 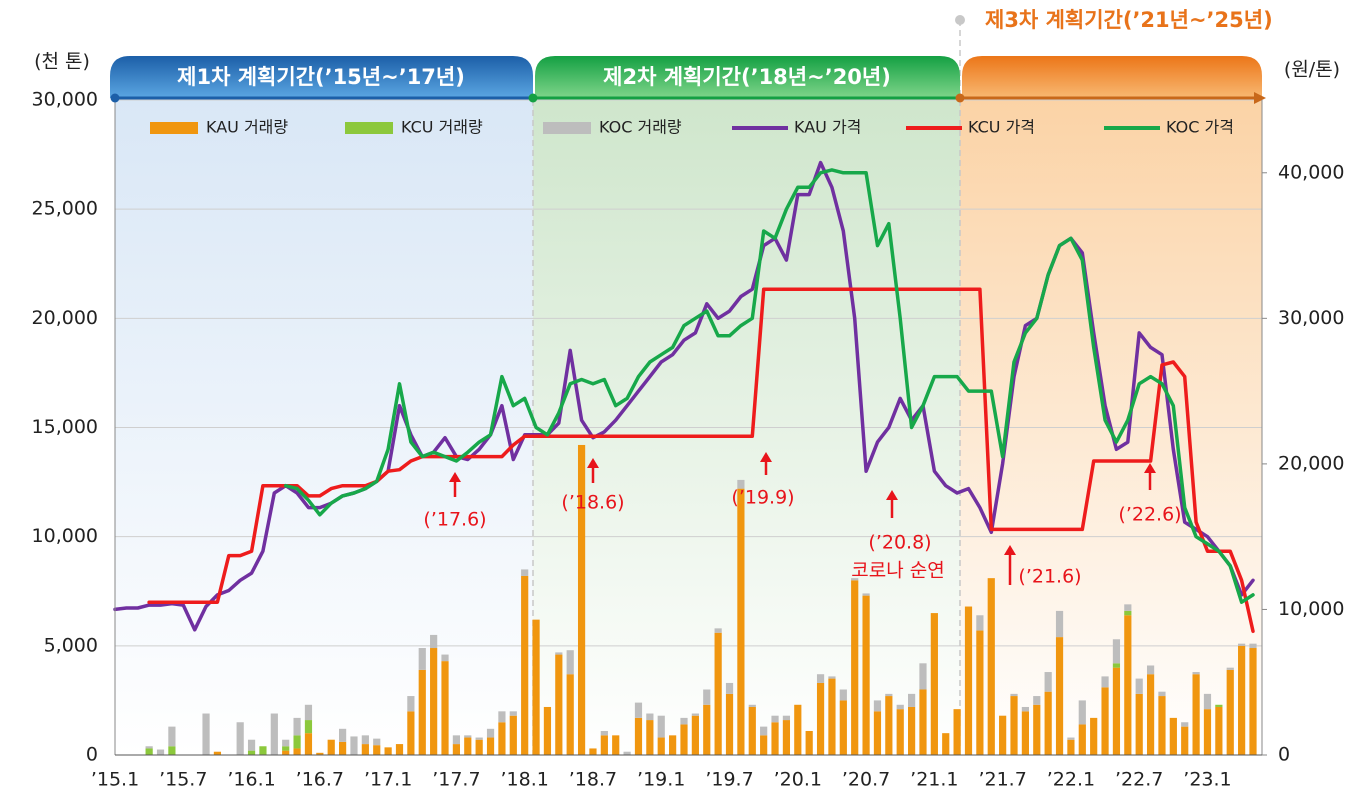 What do you see at coordinates (1149, 515) in the screenshot?
I see `annotation: (’22.6)` at bounding box center [1149, 515].